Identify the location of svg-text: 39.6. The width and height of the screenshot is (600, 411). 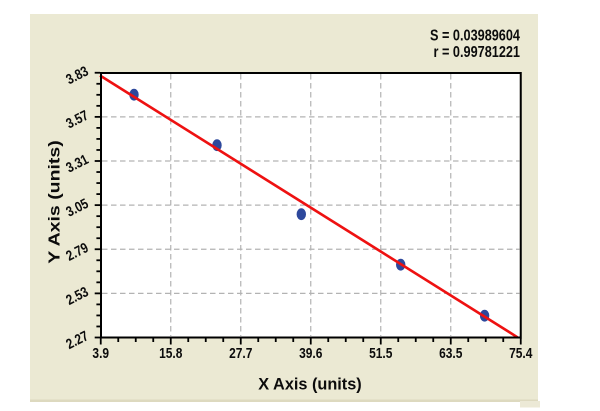
(310, 353).